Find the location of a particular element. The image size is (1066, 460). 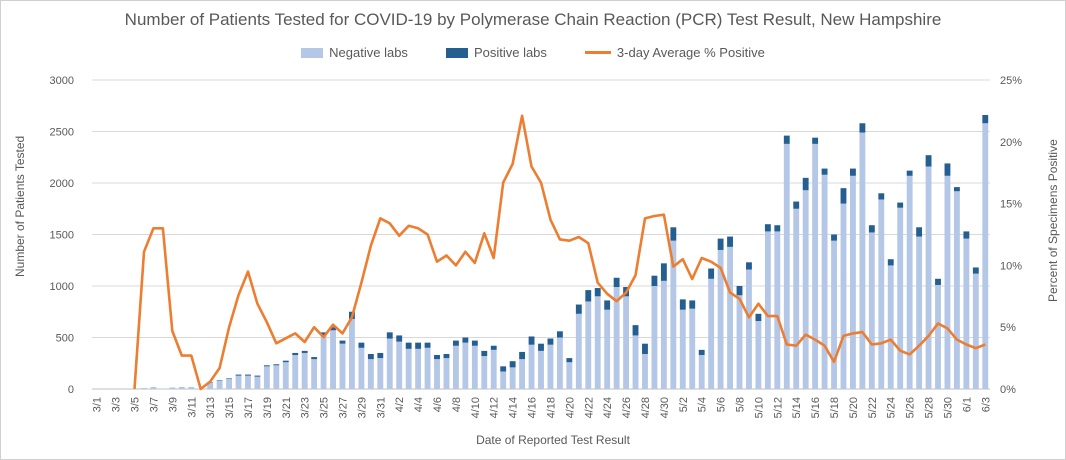

x-tick-label: 3/13 is located at coordinates (211, 407).